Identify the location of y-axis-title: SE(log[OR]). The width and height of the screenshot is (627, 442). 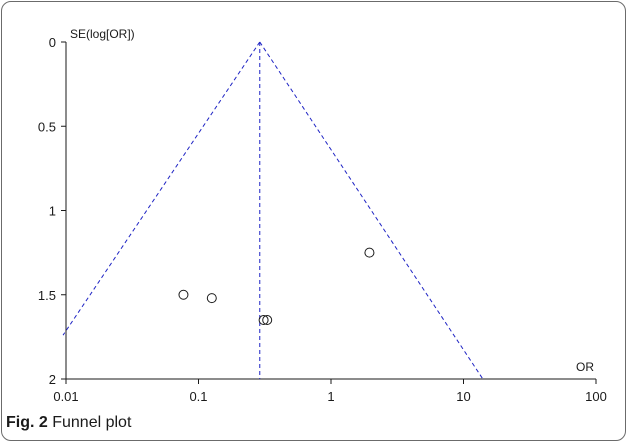
(102, 34).